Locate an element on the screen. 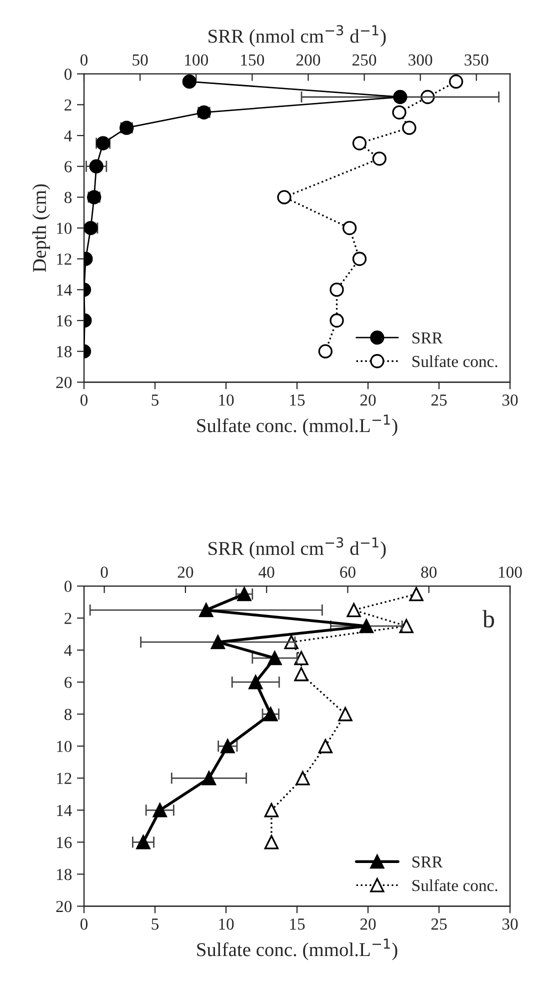  x2-tick-label: 150 is located at coordinates (252, 60).